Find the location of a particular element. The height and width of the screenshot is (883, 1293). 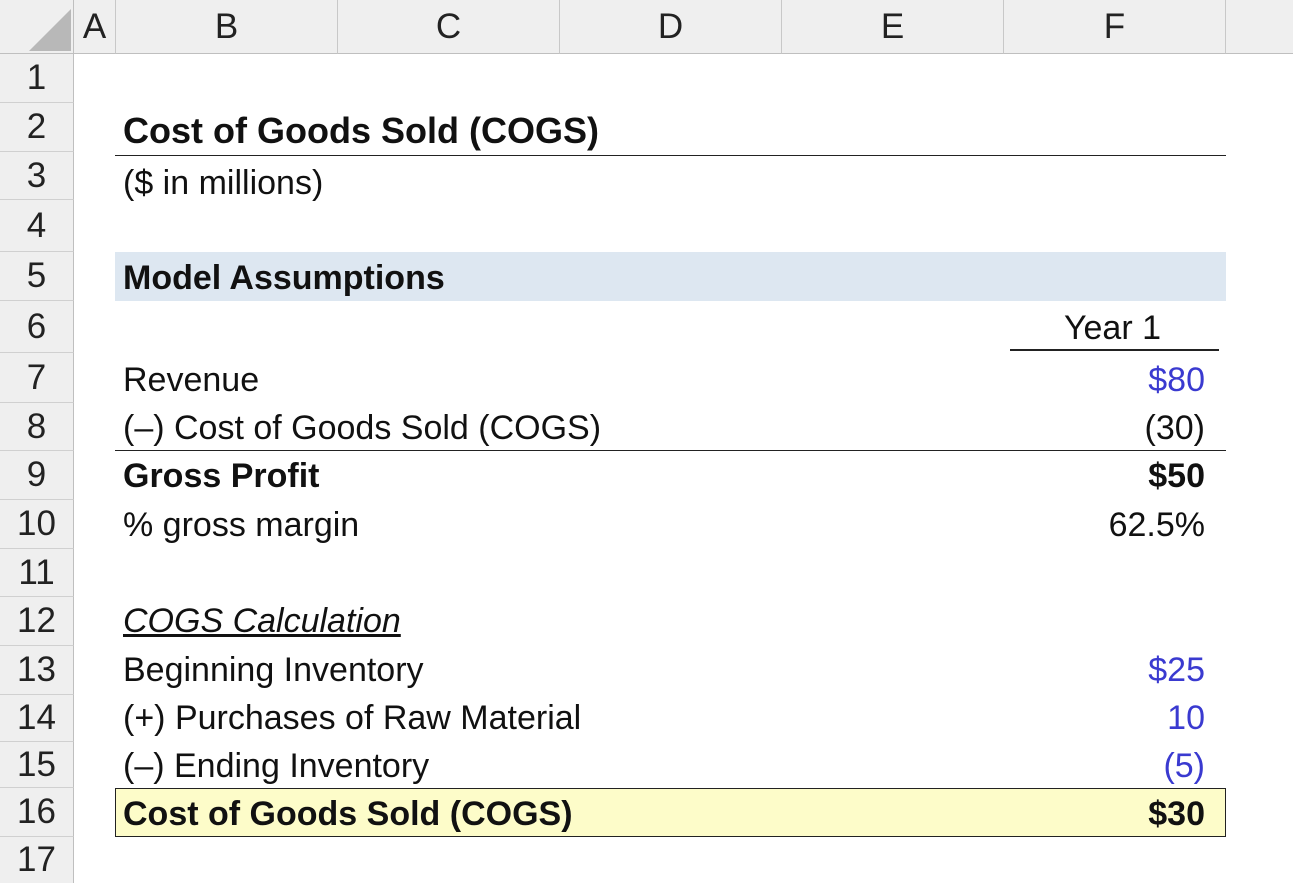

select-all-triangle-icon is located at coordinates (50, 30).